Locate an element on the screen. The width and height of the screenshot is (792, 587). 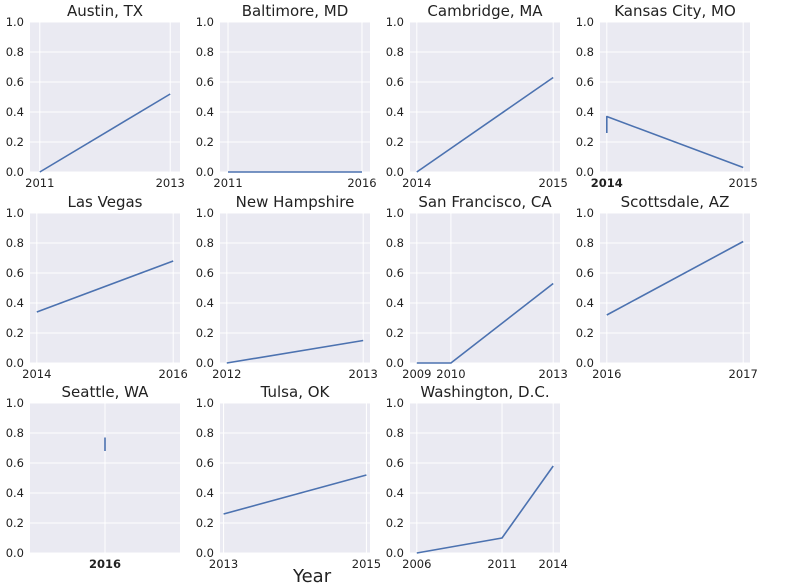
subplot-title: Cambridge, MA is located at coordinates (485, 11).